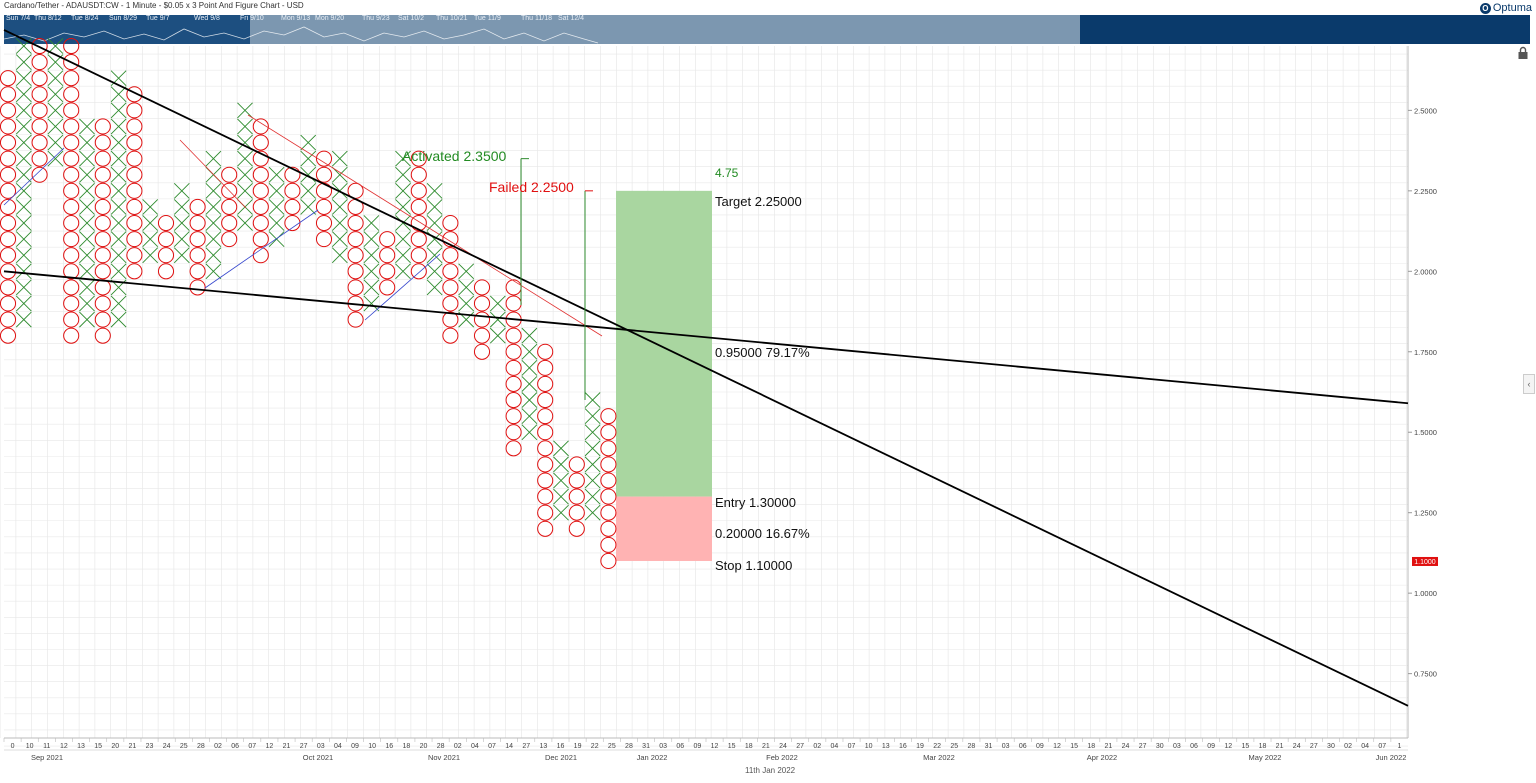  I want to click on x-month-label: Feb 2022, so click(782, 757).